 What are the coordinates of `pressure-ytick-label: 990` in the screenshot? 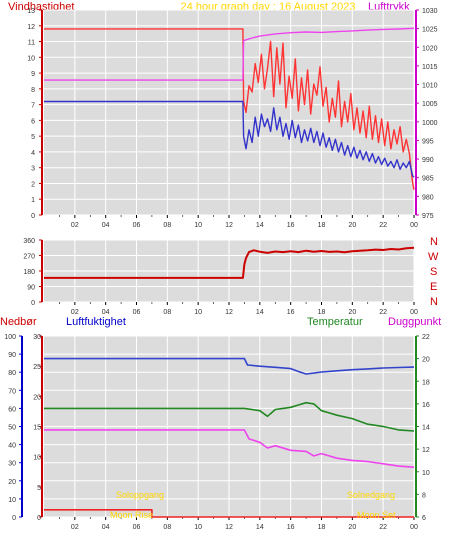 It's located at (428, 160).